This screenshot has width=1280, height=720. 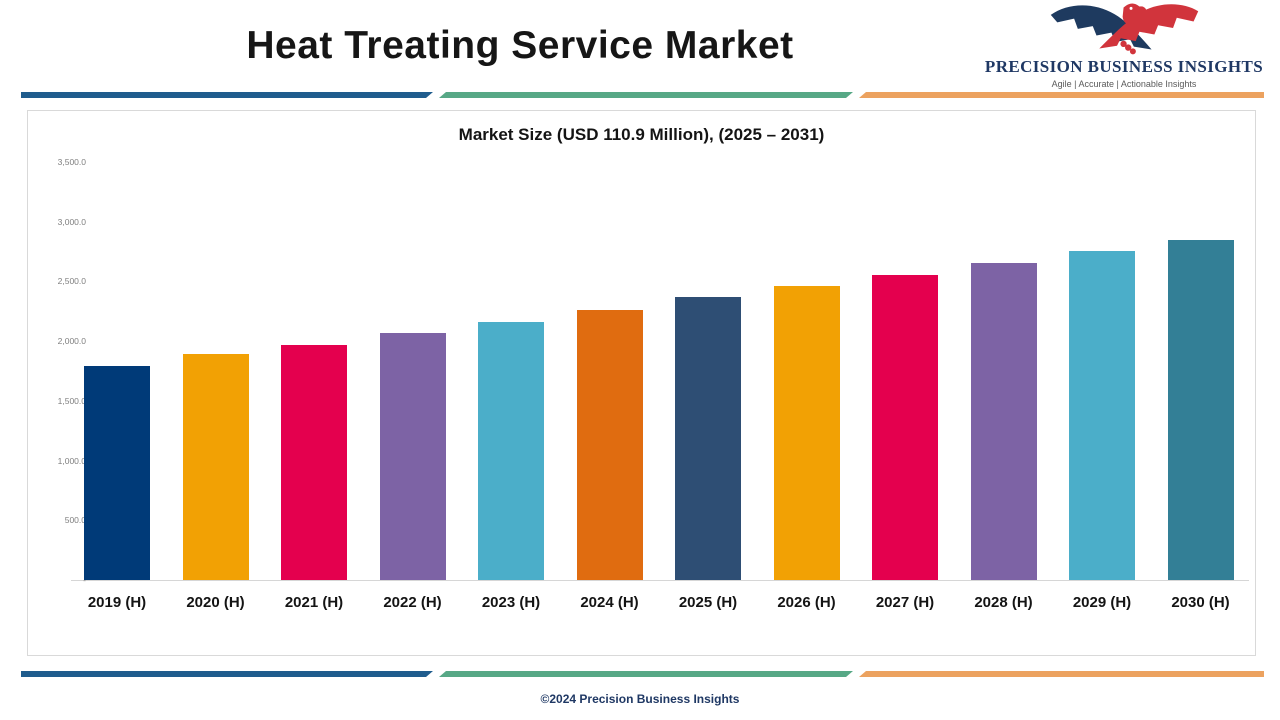 I want to click on brand-name: PRECISION BUSINESS INSIGHTS, so click(x=1124, y=66).